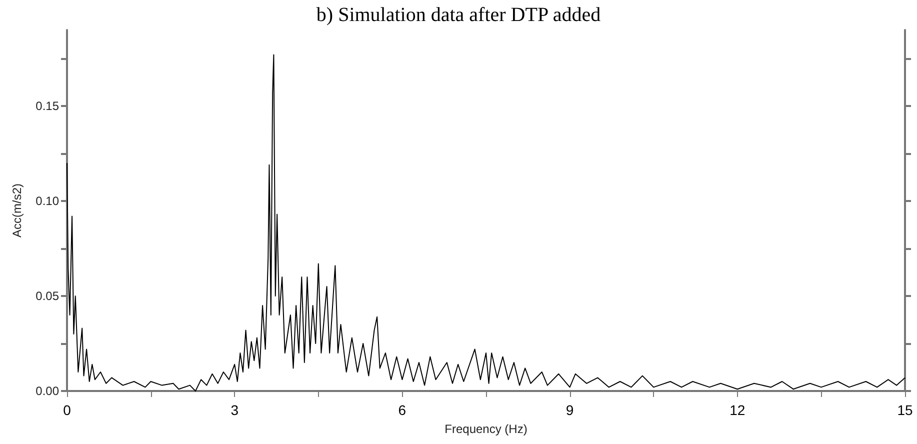 This screenshot has width=917, height=444. I want to click on y-tick-label: 0.15, so click(48, 106).